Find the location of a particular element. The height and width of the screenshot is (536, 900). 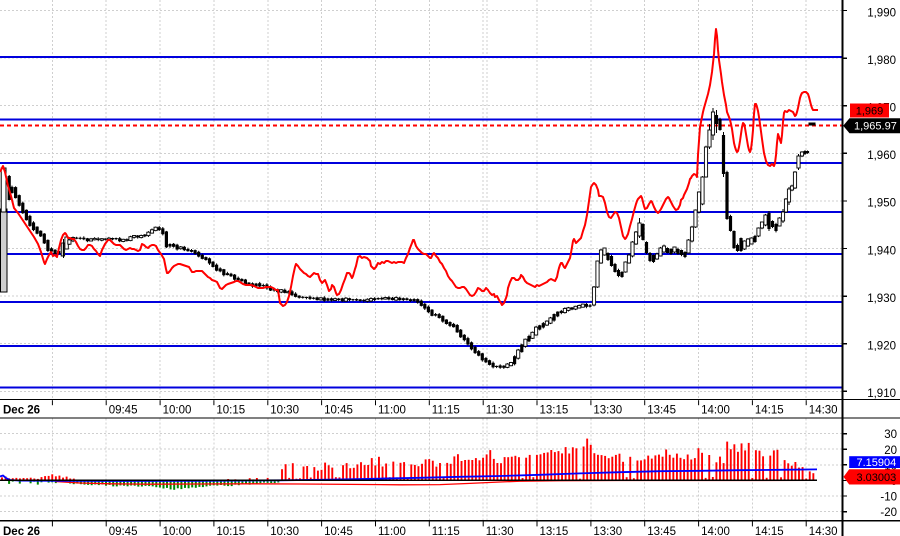

svg-text: 1,990 is located at coordinates (881, 13).